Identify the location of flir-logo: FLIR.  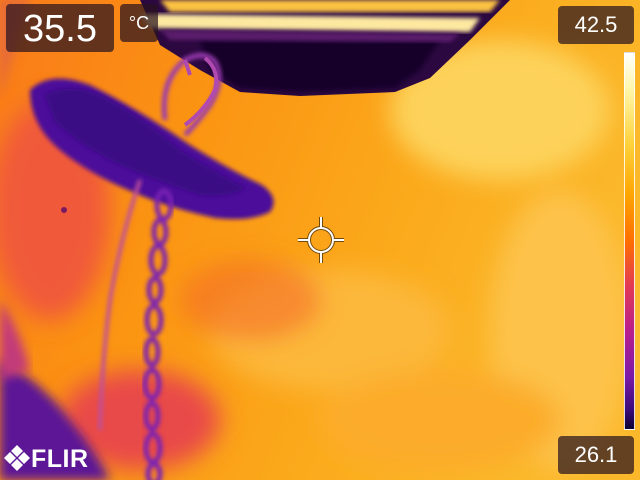
(54, 459).